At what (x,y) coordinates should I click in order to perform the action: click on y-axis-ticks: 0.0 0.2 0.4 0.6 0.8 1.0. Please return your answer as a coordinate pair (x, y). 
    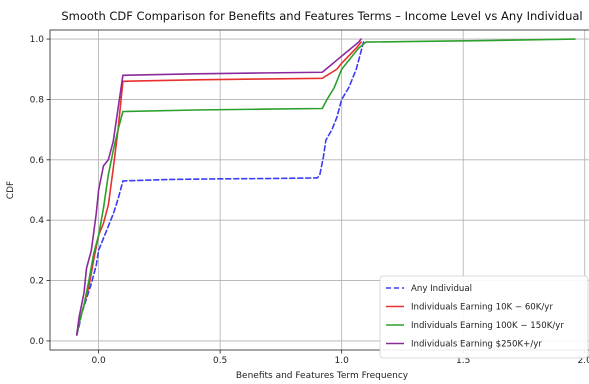
    Looking at the image, I should click on (40, 191).